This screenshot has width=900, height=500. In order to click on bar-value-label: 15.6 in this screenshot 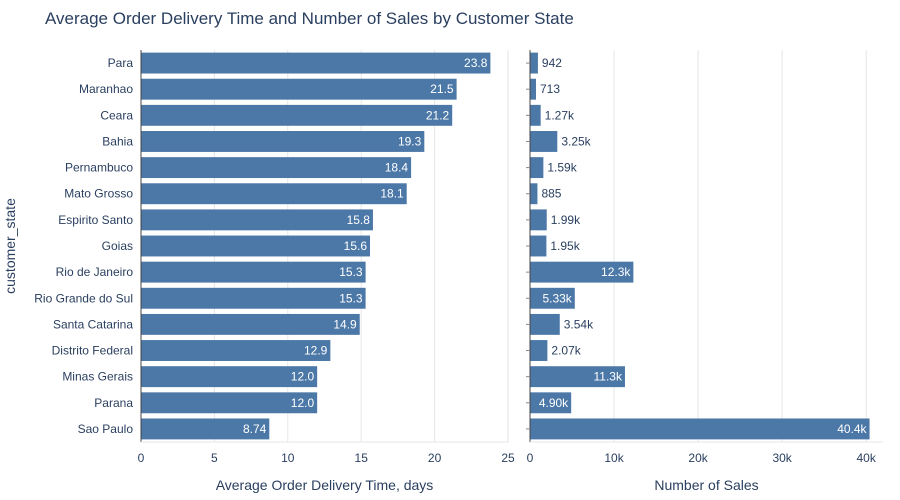, I will do `click(356, 246)`.